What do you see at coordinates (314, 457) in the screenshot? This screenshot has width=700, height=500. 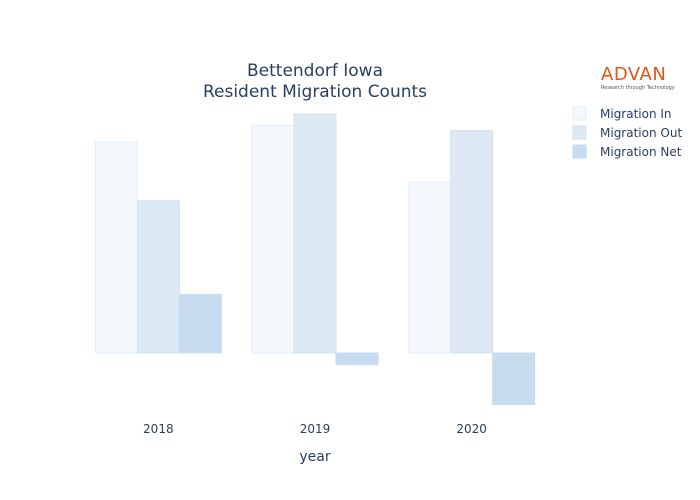 I see `x-axis-title: year` at bounding box center [314, 457].